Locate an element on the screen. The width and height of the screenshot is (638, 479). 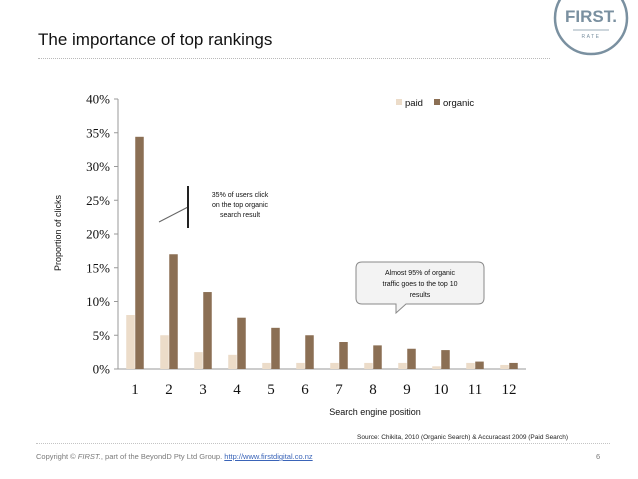
callout-line-3: search result is located at coordinates (240, 215).